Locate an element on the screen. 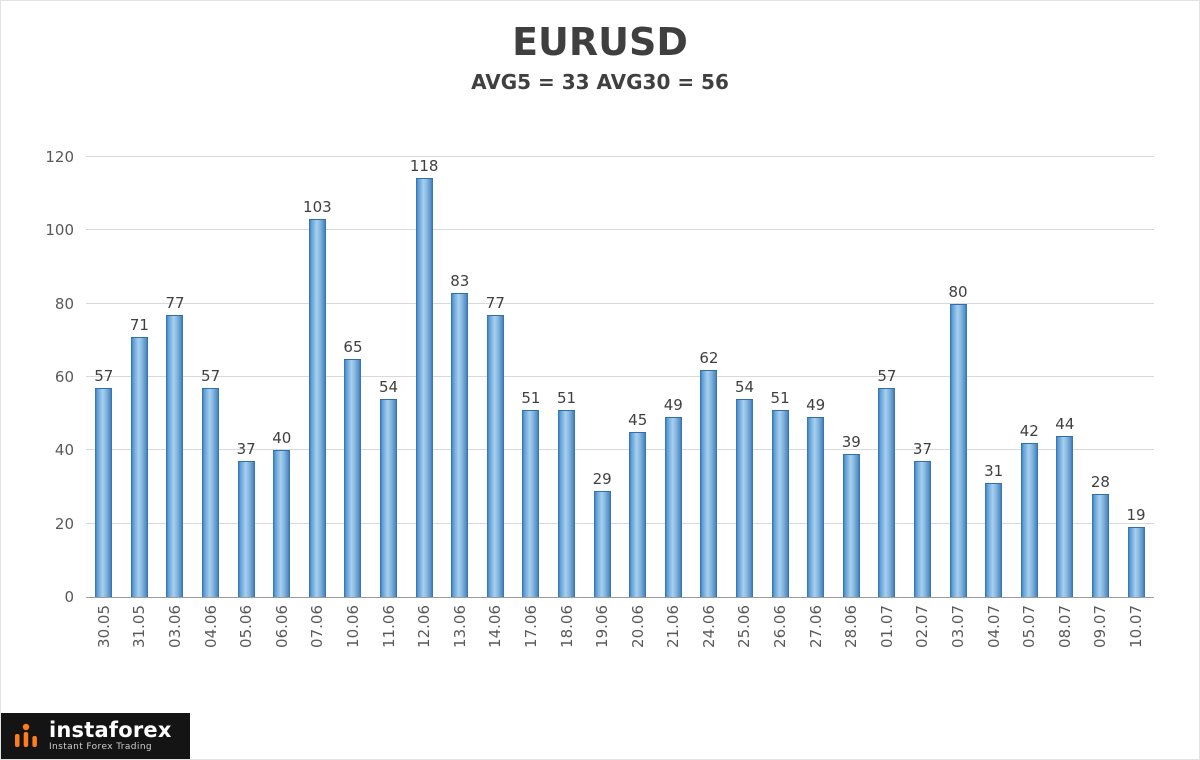  bar-column: 65 is located at coordinates (353, 377).